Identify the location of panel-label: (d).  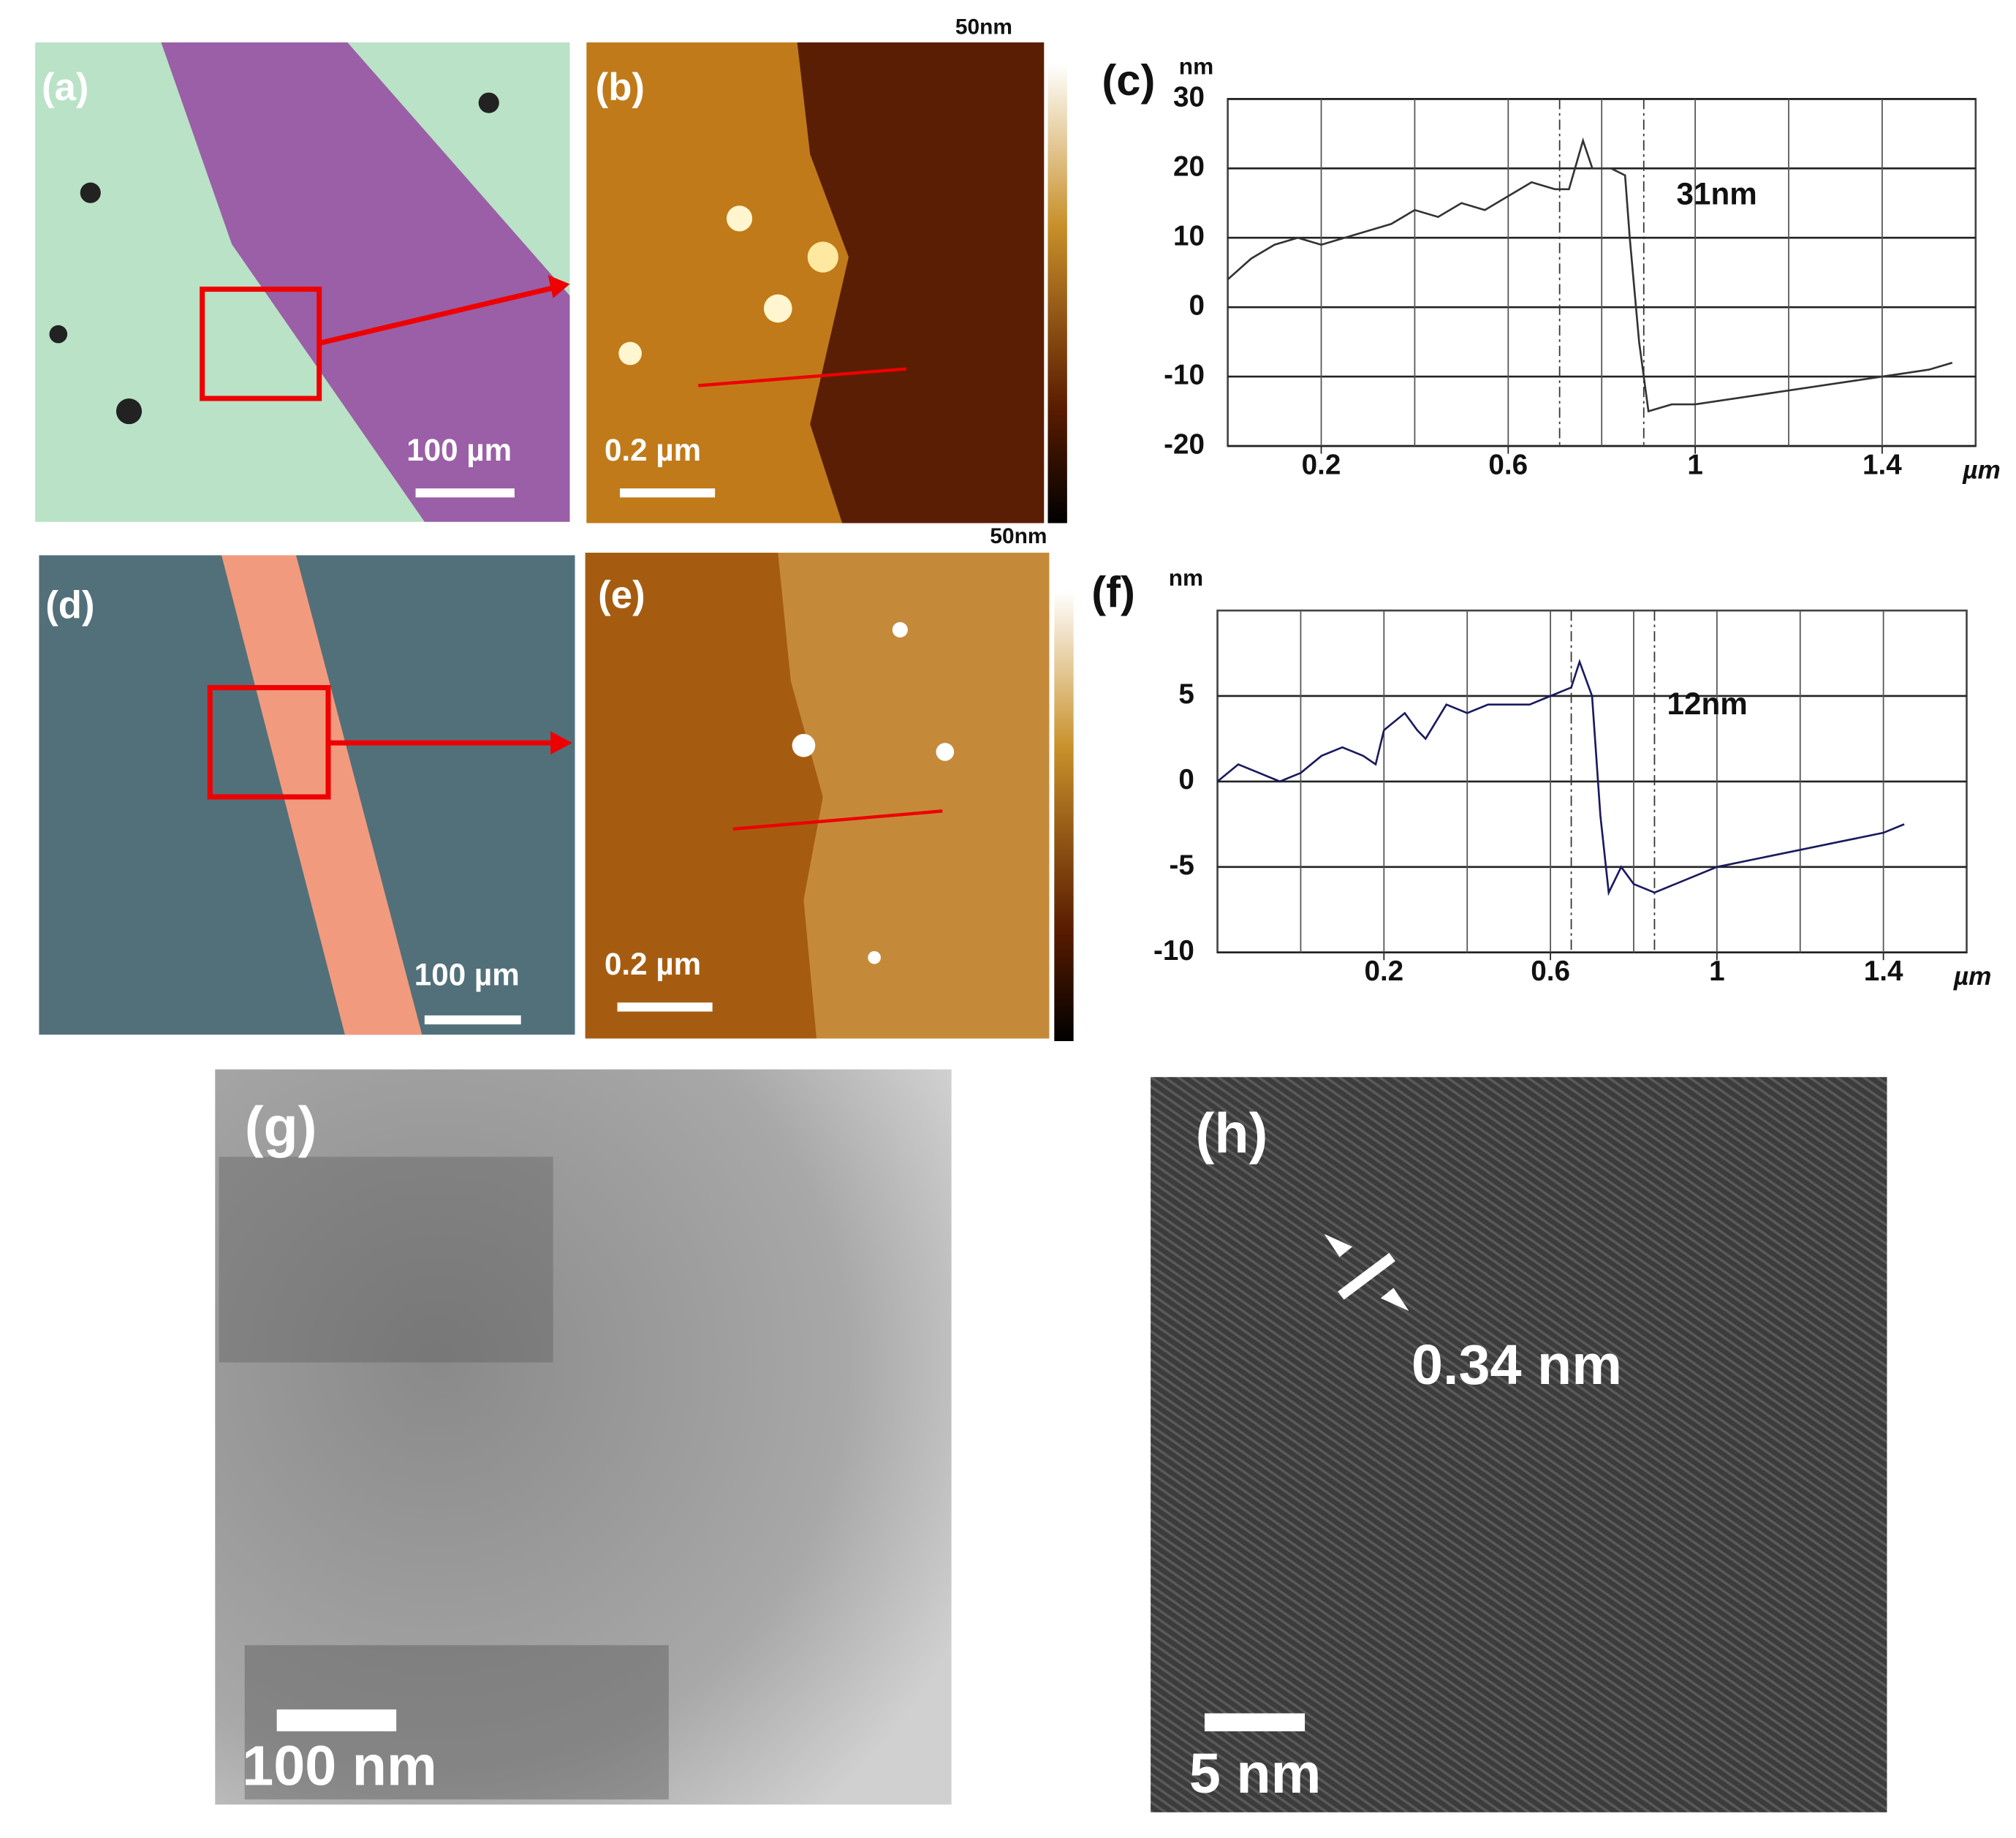
(69, 605).